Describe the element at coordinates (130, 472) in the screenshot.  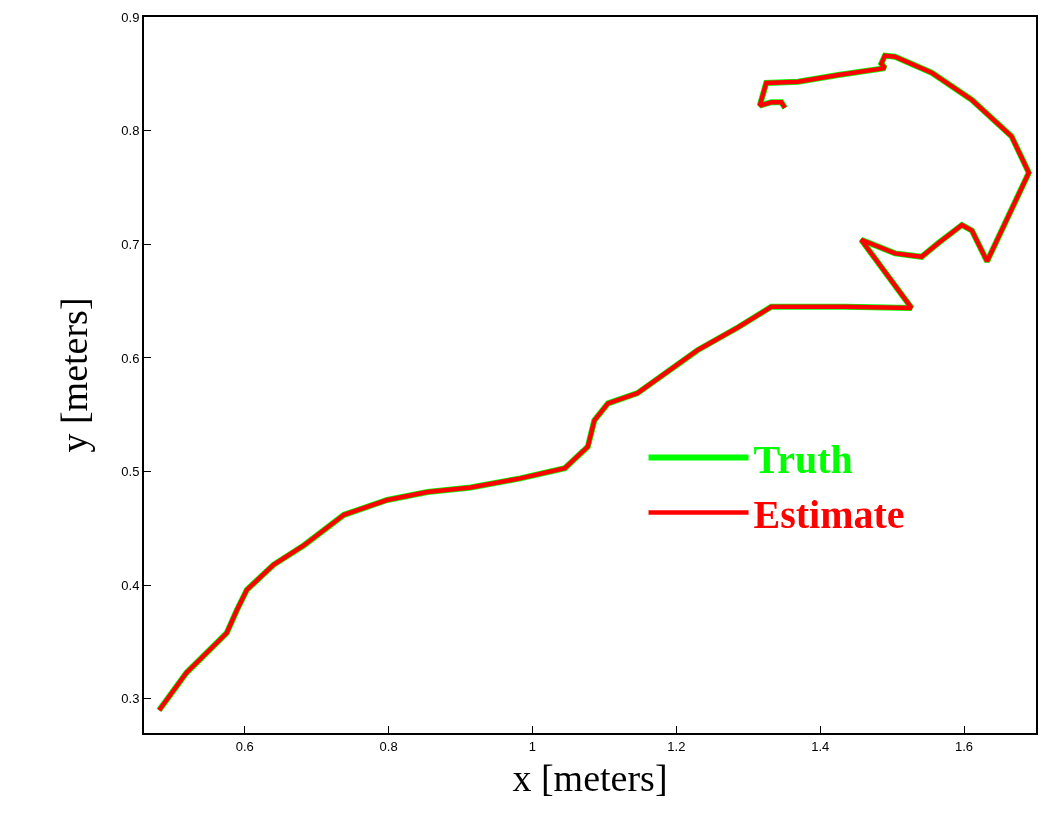
I see `y-tick-label: 0.5` at that location.